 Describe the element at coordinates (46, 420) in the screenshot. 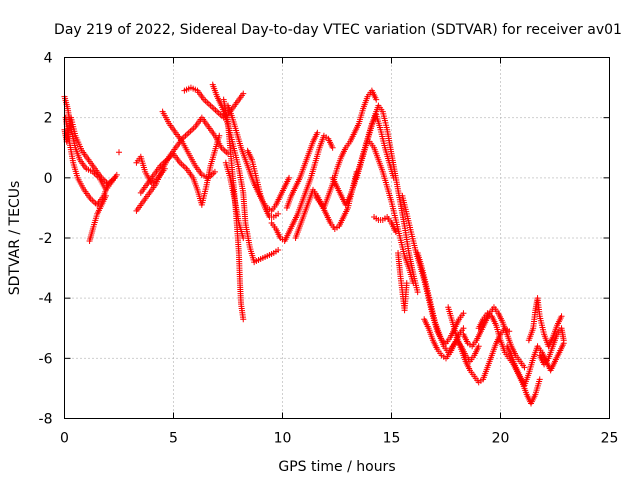

I see `y-tick-label: -8` at that location.